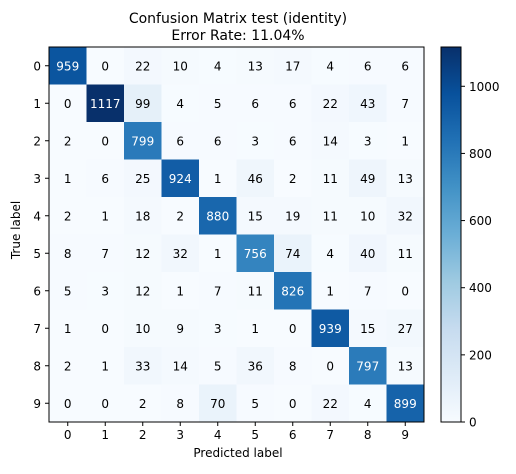 The height and width of the screenshot is (474, 516). I want to click on cell-value-label: 924, so click(180, 179).